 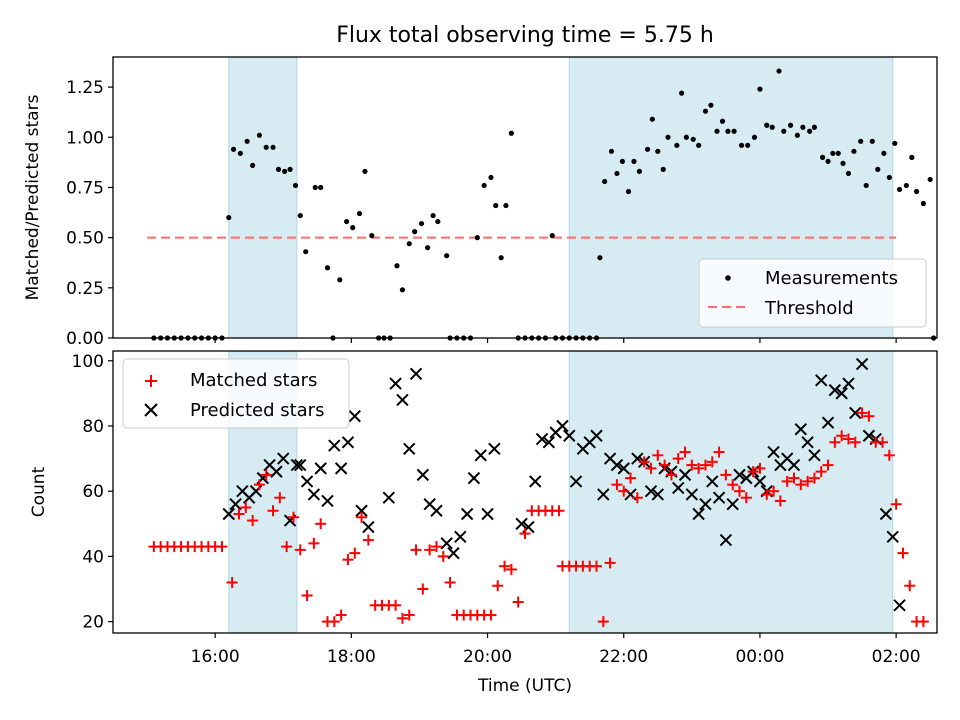 What do you see at coordinates (215, 657) in the screenshot?
I see `count-xtick-label: 16:00` at bounding box center [215, 657].